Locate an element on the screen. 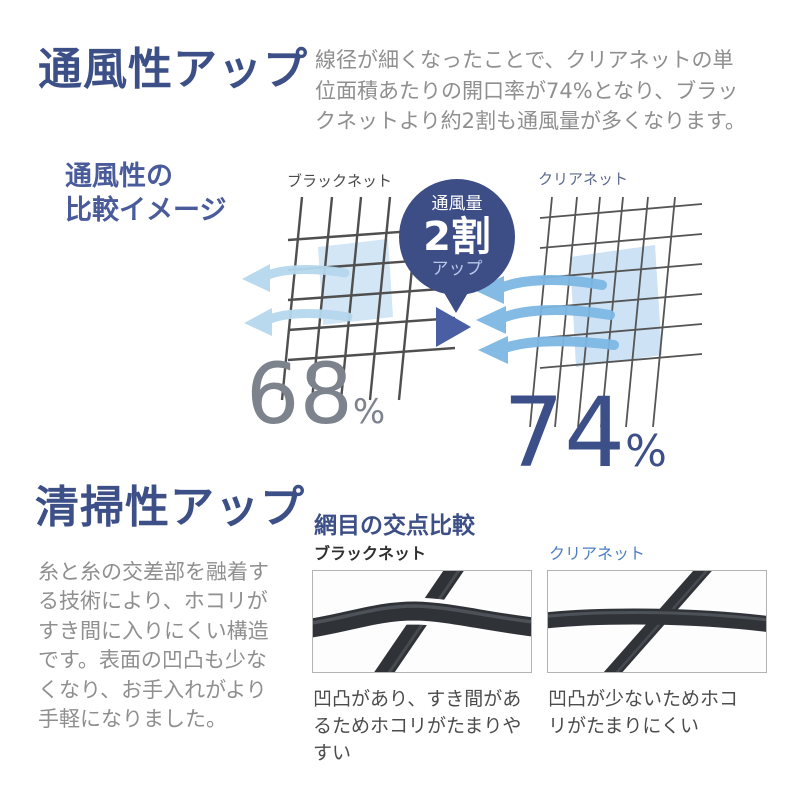 This screenshot has width=800, height=800. clearnet-open-rate: 74% is located at coordinates (585, 433).